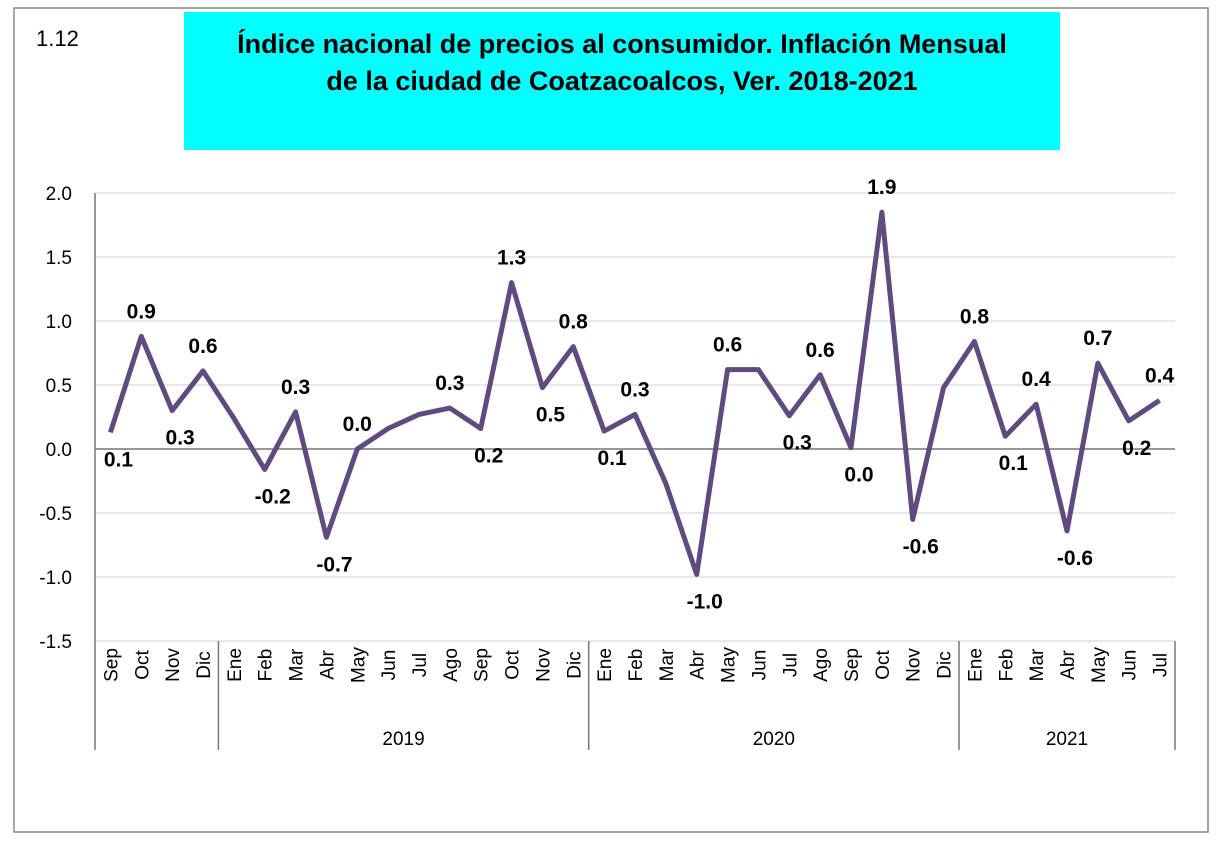  Describe the element at coordinates (774, 739) in the screenshot. I see `group-label: 2020` at that location.